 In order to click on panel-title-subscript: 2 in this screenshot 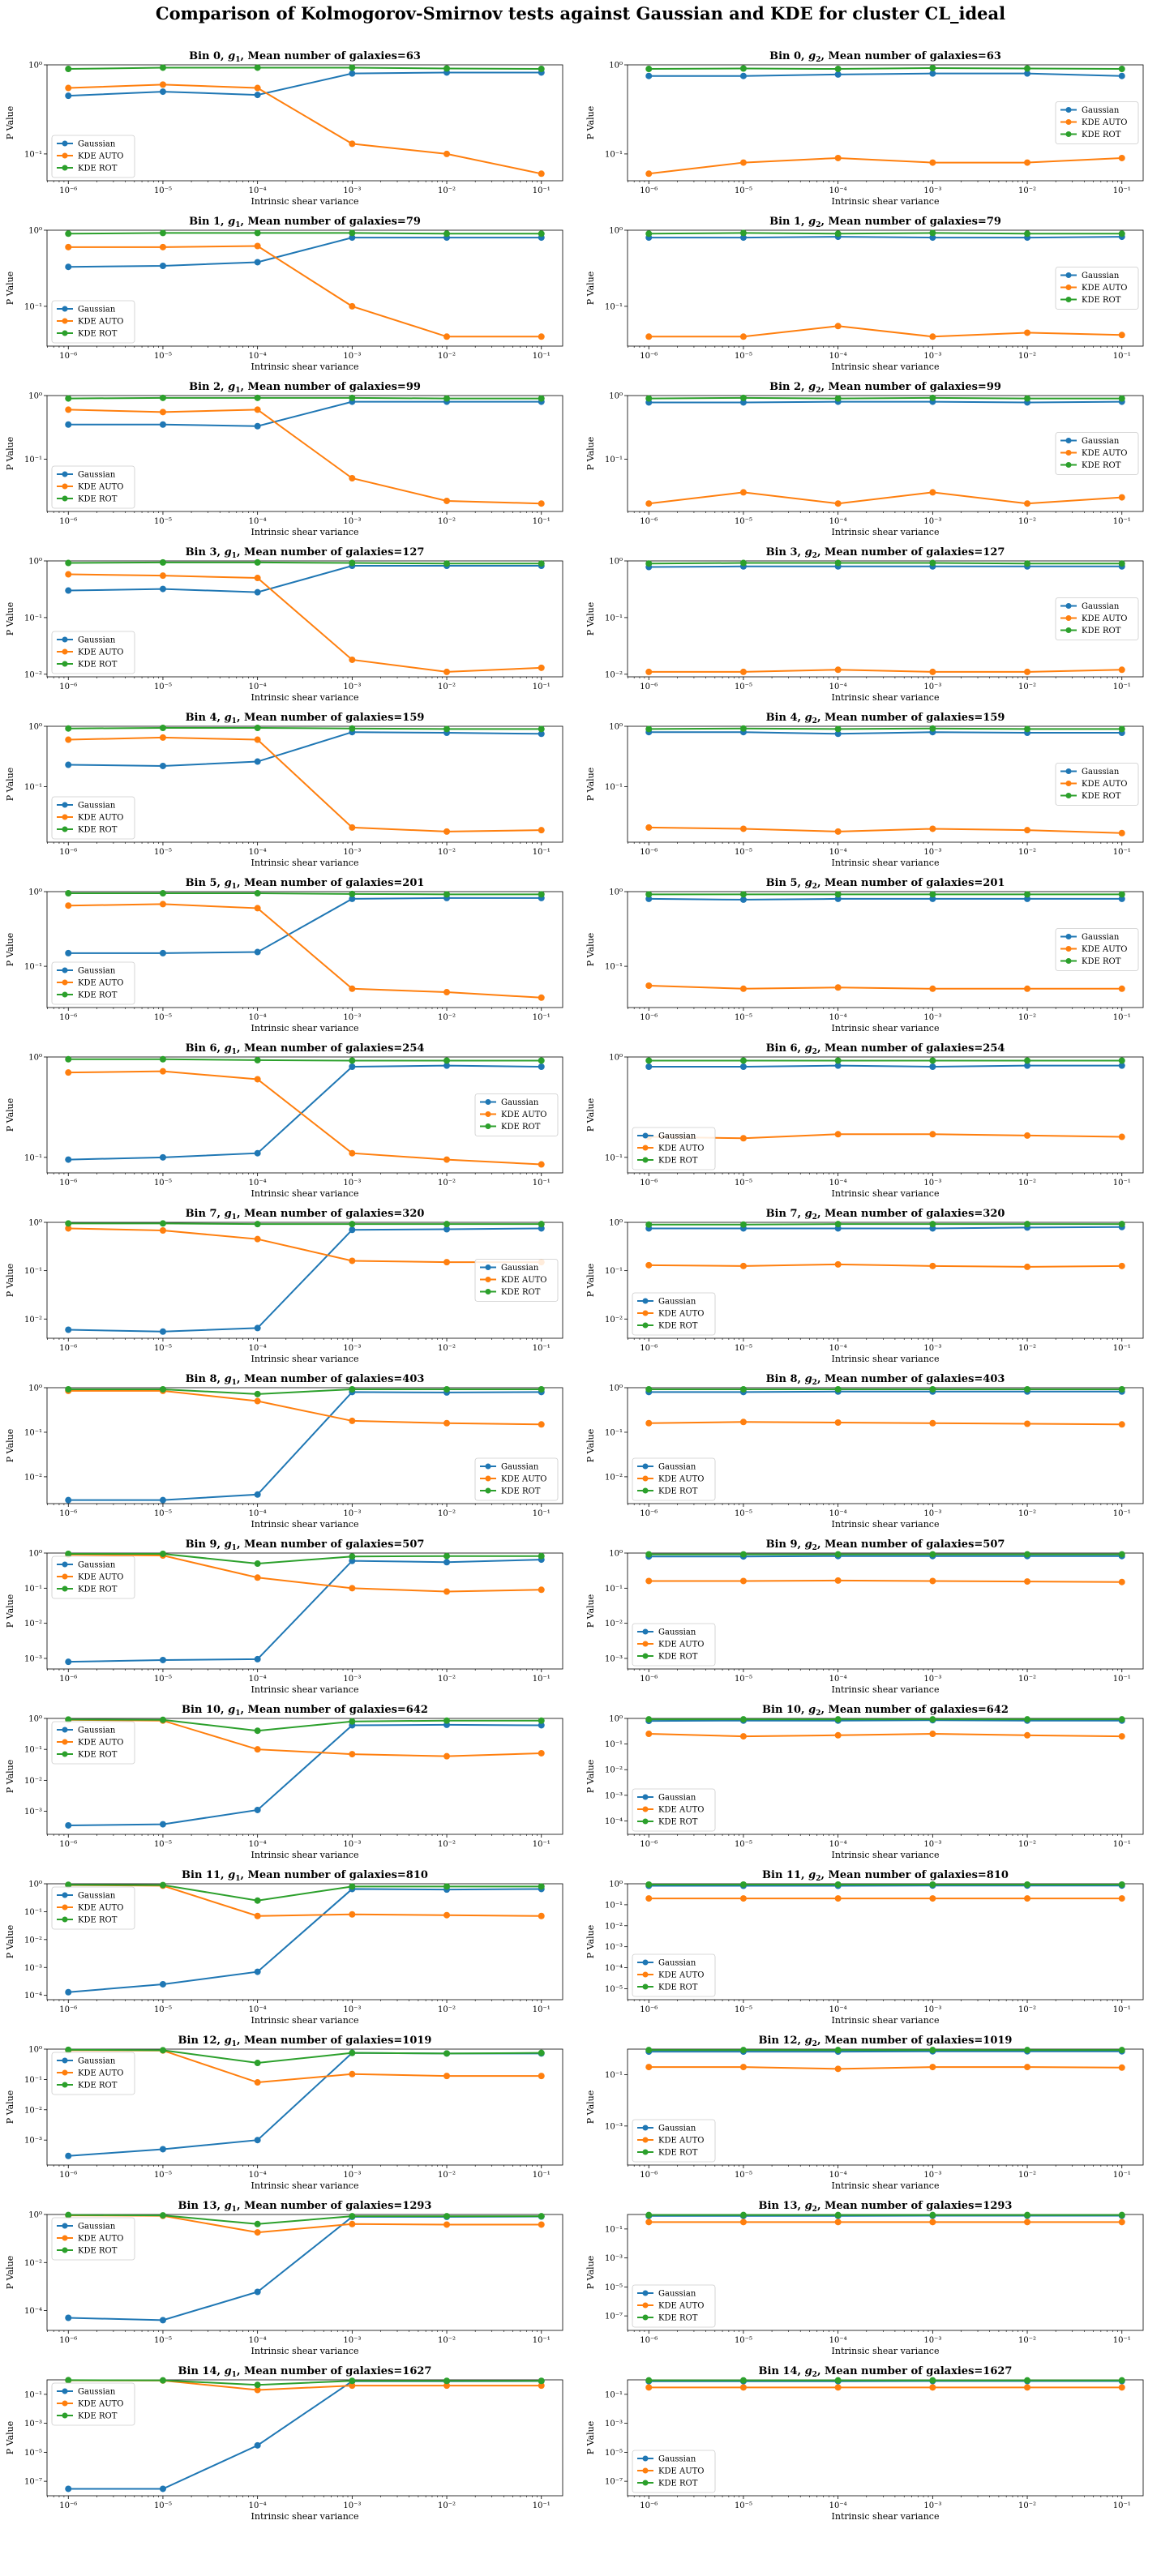, I will do `click(818, 1879)`.